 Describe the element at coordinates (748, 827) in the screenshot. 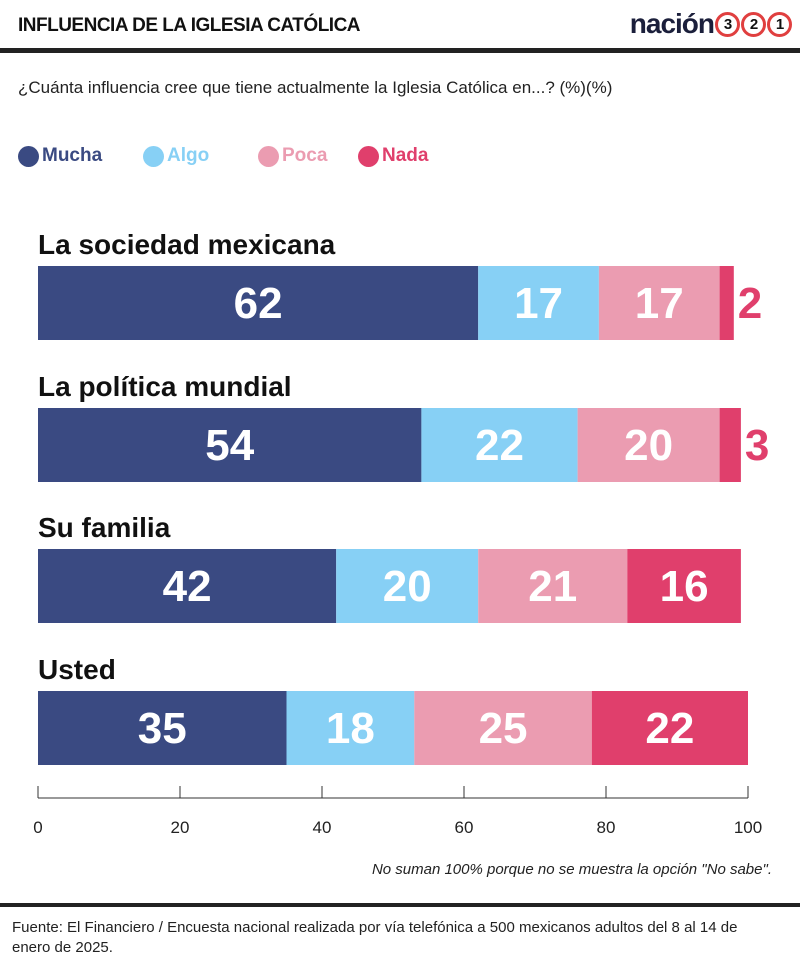

I see `x-tick-label: 100` at that location.